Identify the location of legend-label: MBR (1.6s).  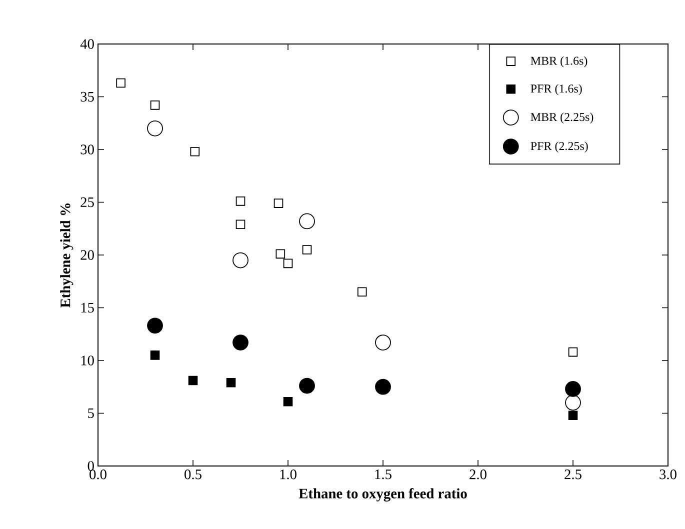
(559, 62).